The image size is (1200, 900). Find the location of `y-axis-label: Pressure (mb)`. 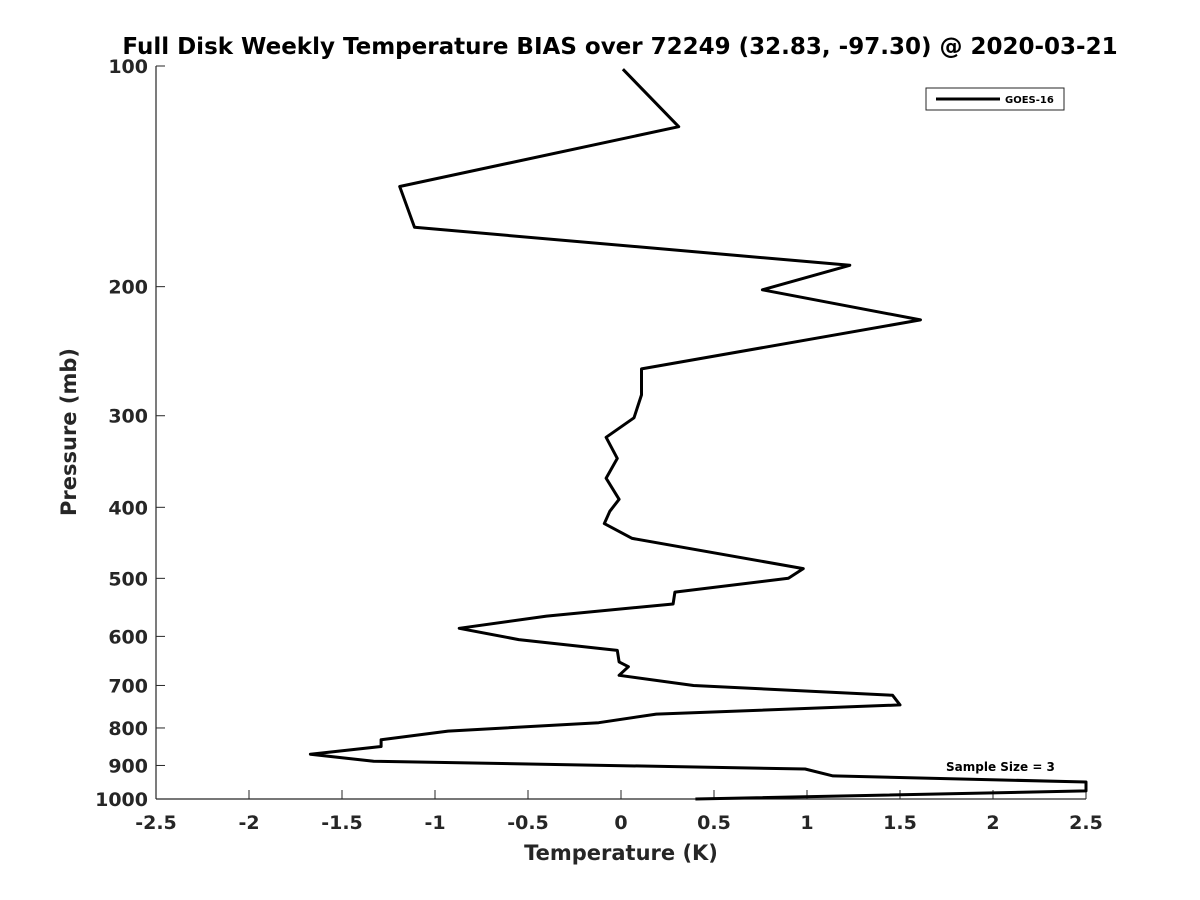

y-axis-label: Pressure (mb) is located at coordinates (69, 432).